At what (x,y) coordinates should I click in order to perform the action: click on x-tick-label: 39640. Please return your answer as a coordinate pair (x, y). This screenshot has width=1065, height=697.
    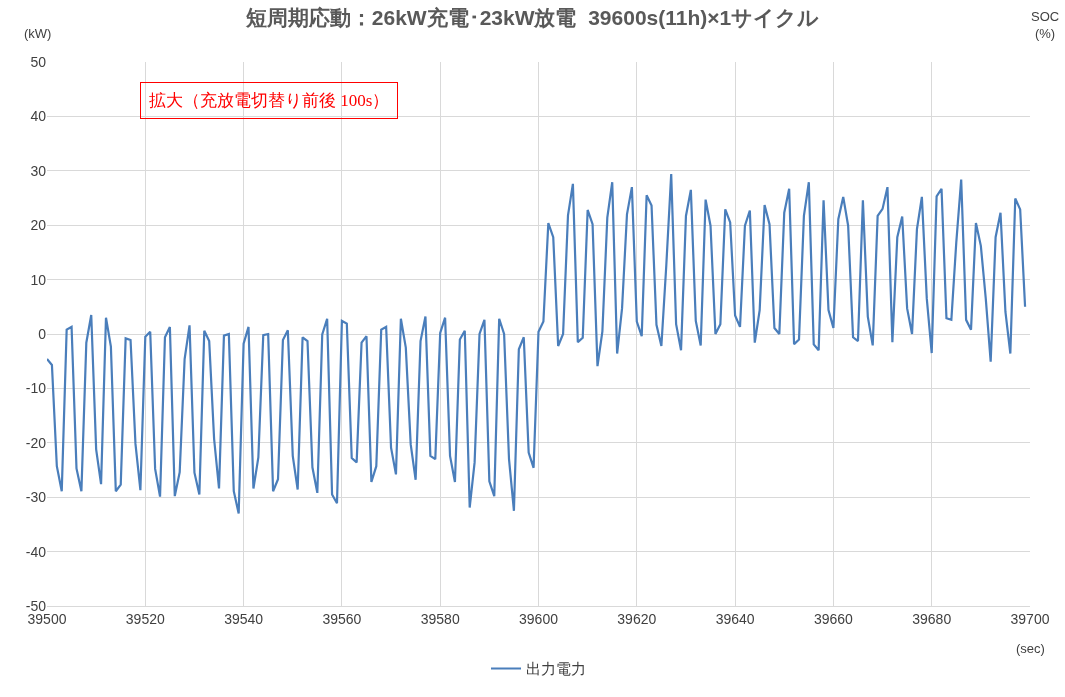
    Looking at the image, I should click on (735, 618).